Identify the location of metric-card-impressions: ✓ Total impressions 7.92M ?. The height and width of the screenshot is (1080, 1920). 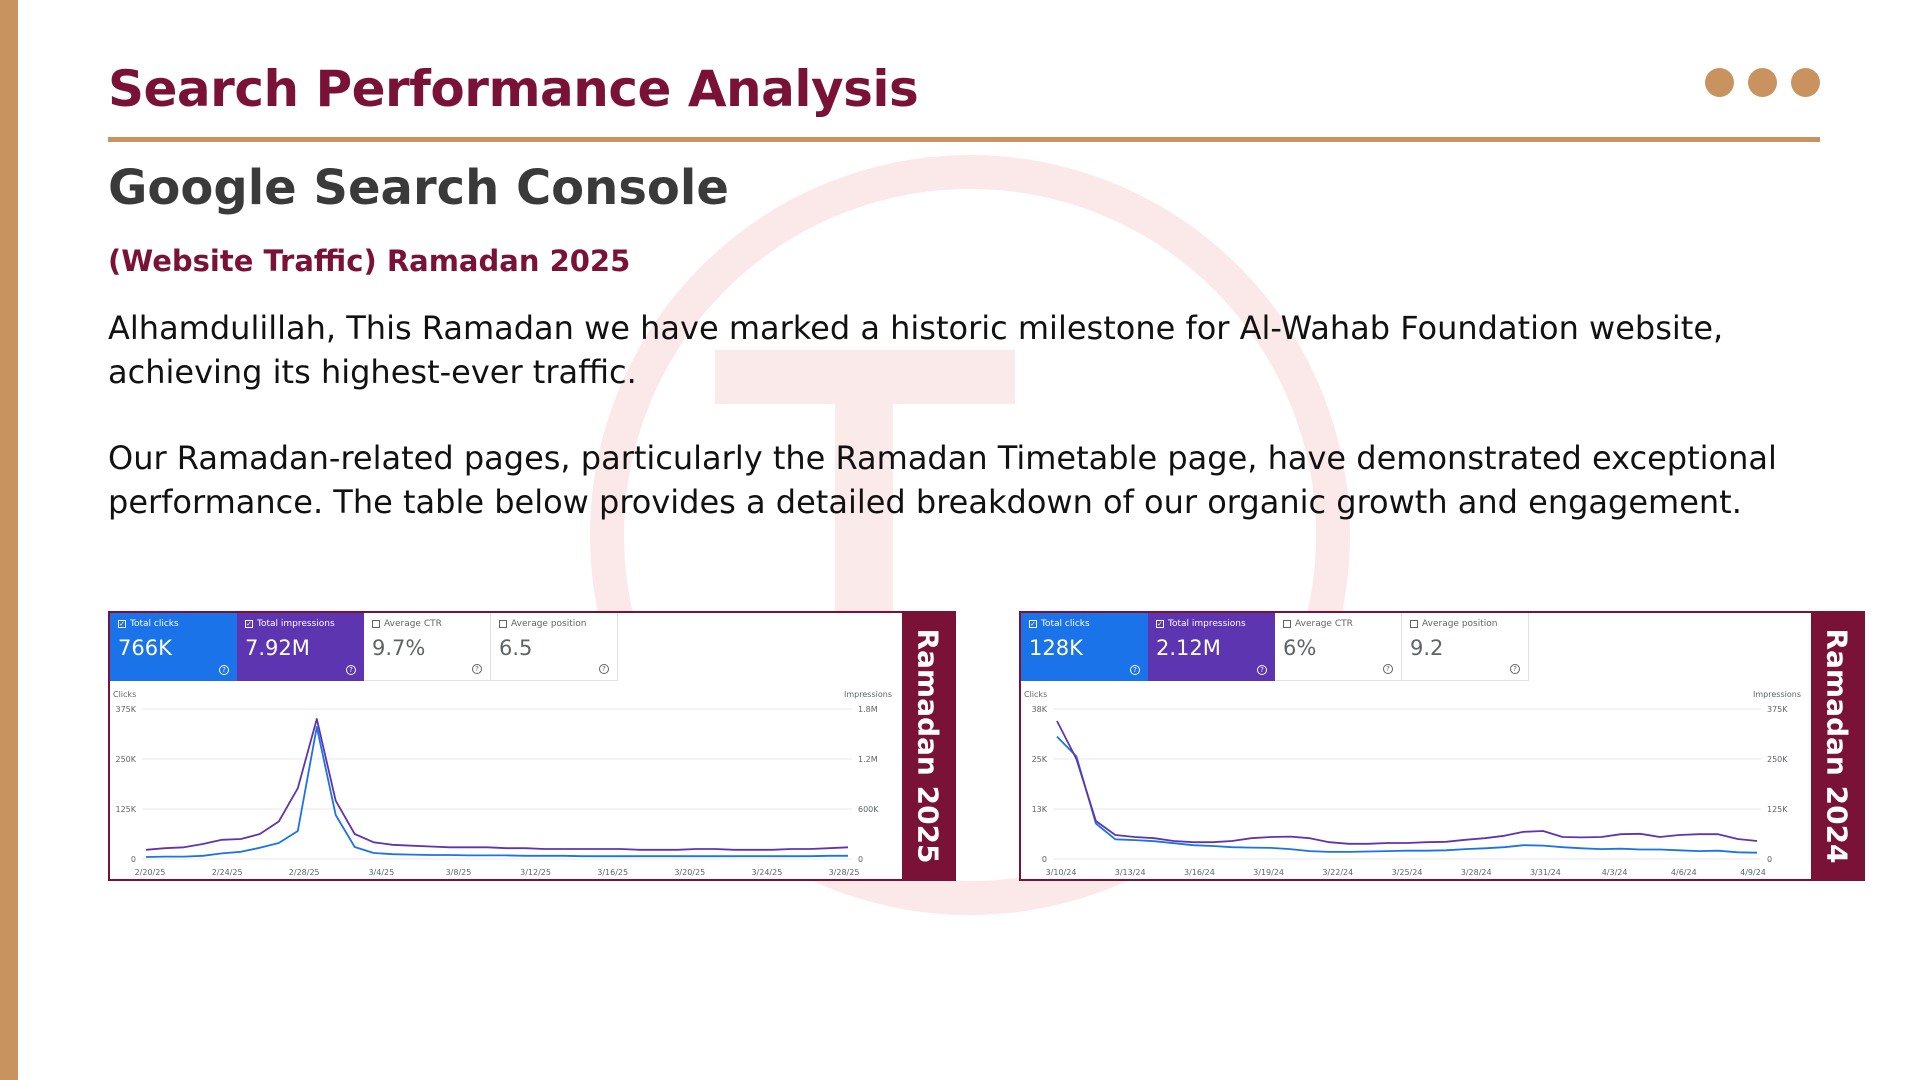
(300, 647).